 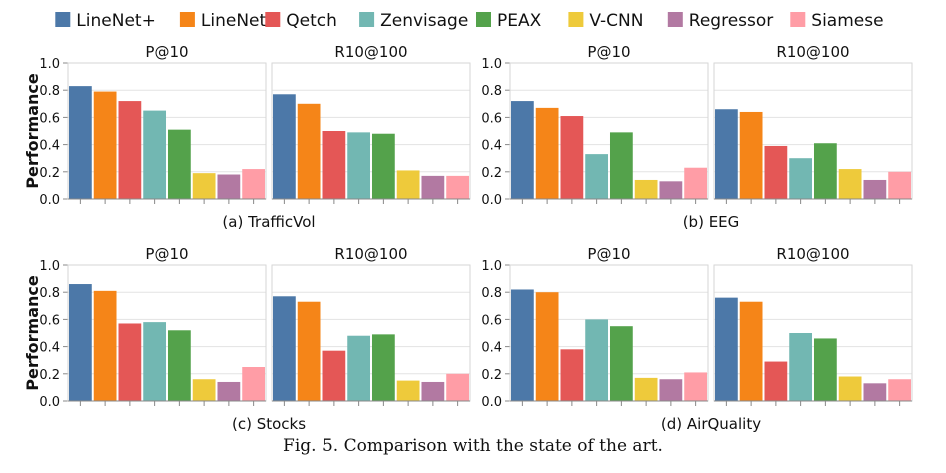 What do you see at coordinates (847, 21) in the screenshot?
I see `legend-label: Siamese` at bounding box center [847, 21].